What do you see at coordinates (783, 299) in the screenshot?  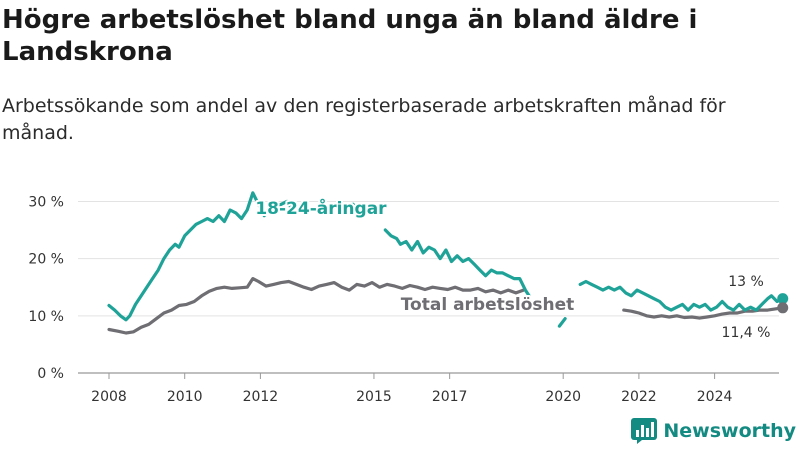 I see `end-point-youth` at bounding box center [783, 299].